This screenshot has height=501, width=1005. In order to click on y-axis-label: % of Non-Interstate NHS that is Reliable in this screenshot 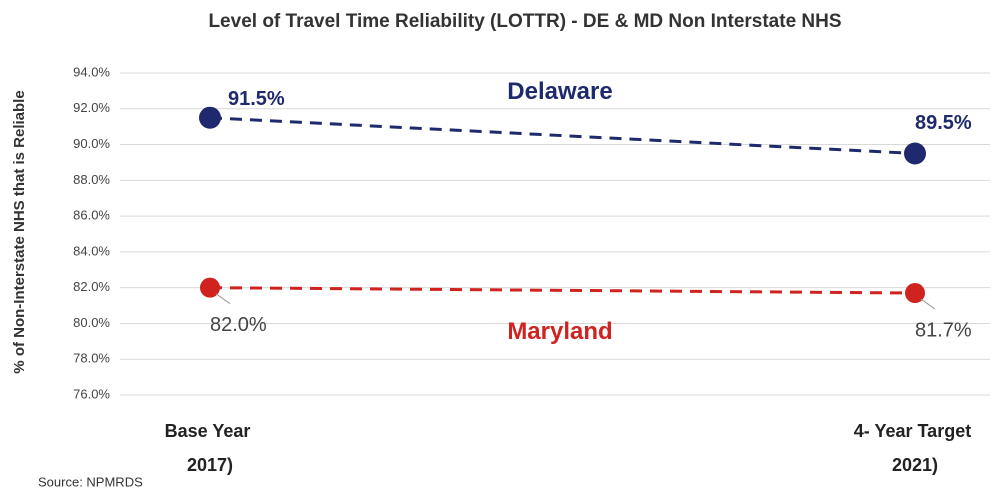, I will do `click(19, 231)`.